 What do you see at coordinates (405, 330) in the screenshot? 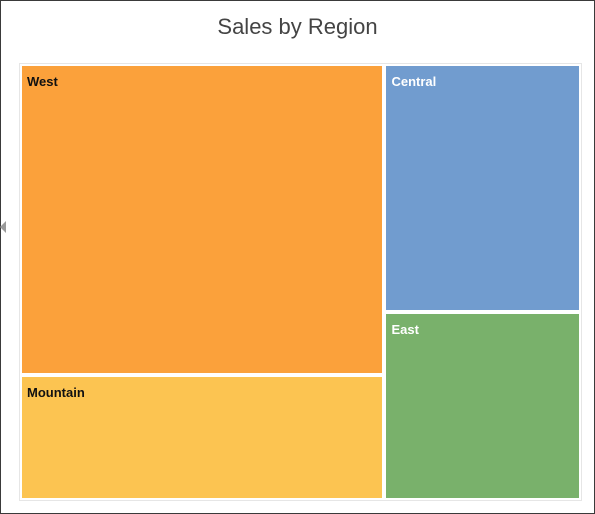
I see `tile-label-east: East` at bounding box center [405, 330].